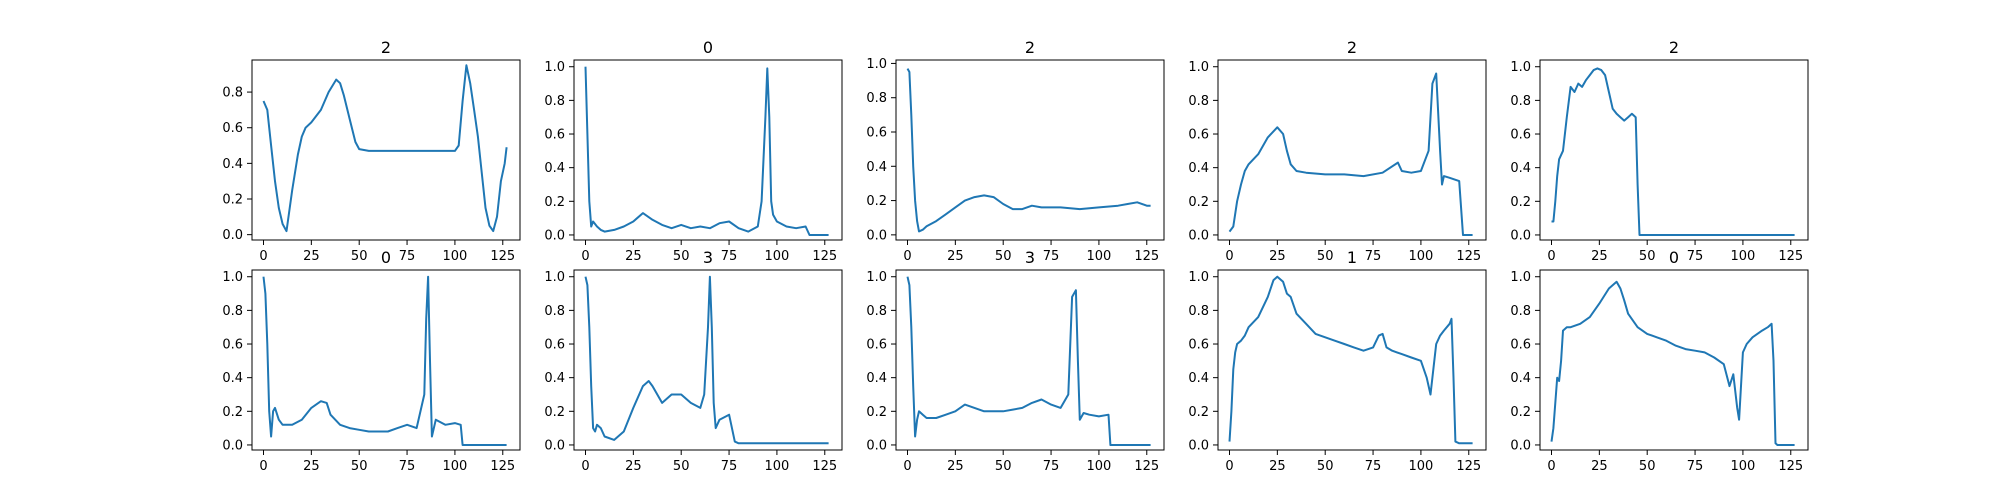 Image resolution: width=2000 pixels, height=500 pixels. I want to click on subplot-9: 0 25 50 75 100 125 0.0 0.2 0.4 0.6 0.8 1.0 1, so click(1337, 361).